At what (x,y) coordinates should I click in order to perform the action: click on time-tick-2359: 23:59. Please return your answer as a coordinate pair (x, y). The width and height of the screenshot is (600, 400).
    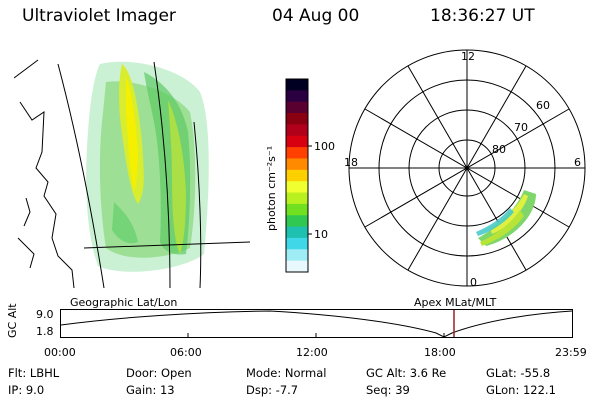
    Looking at the image, I should click on (571, 352).